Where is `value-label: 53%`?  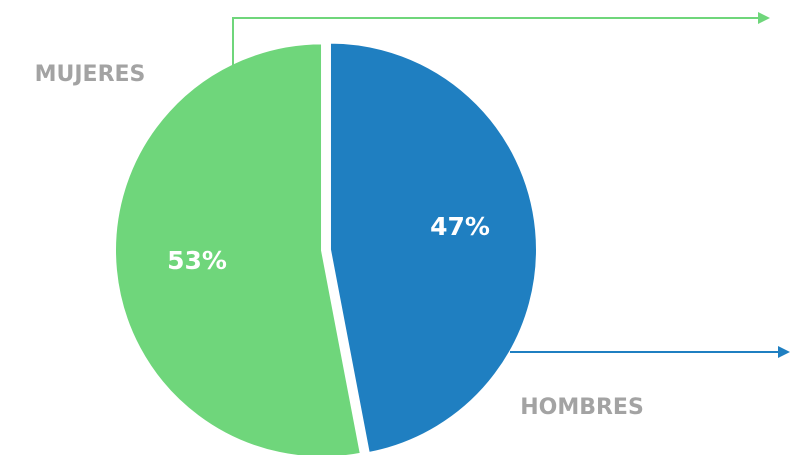 value-label: 53% is located at coordinates (197, 260).